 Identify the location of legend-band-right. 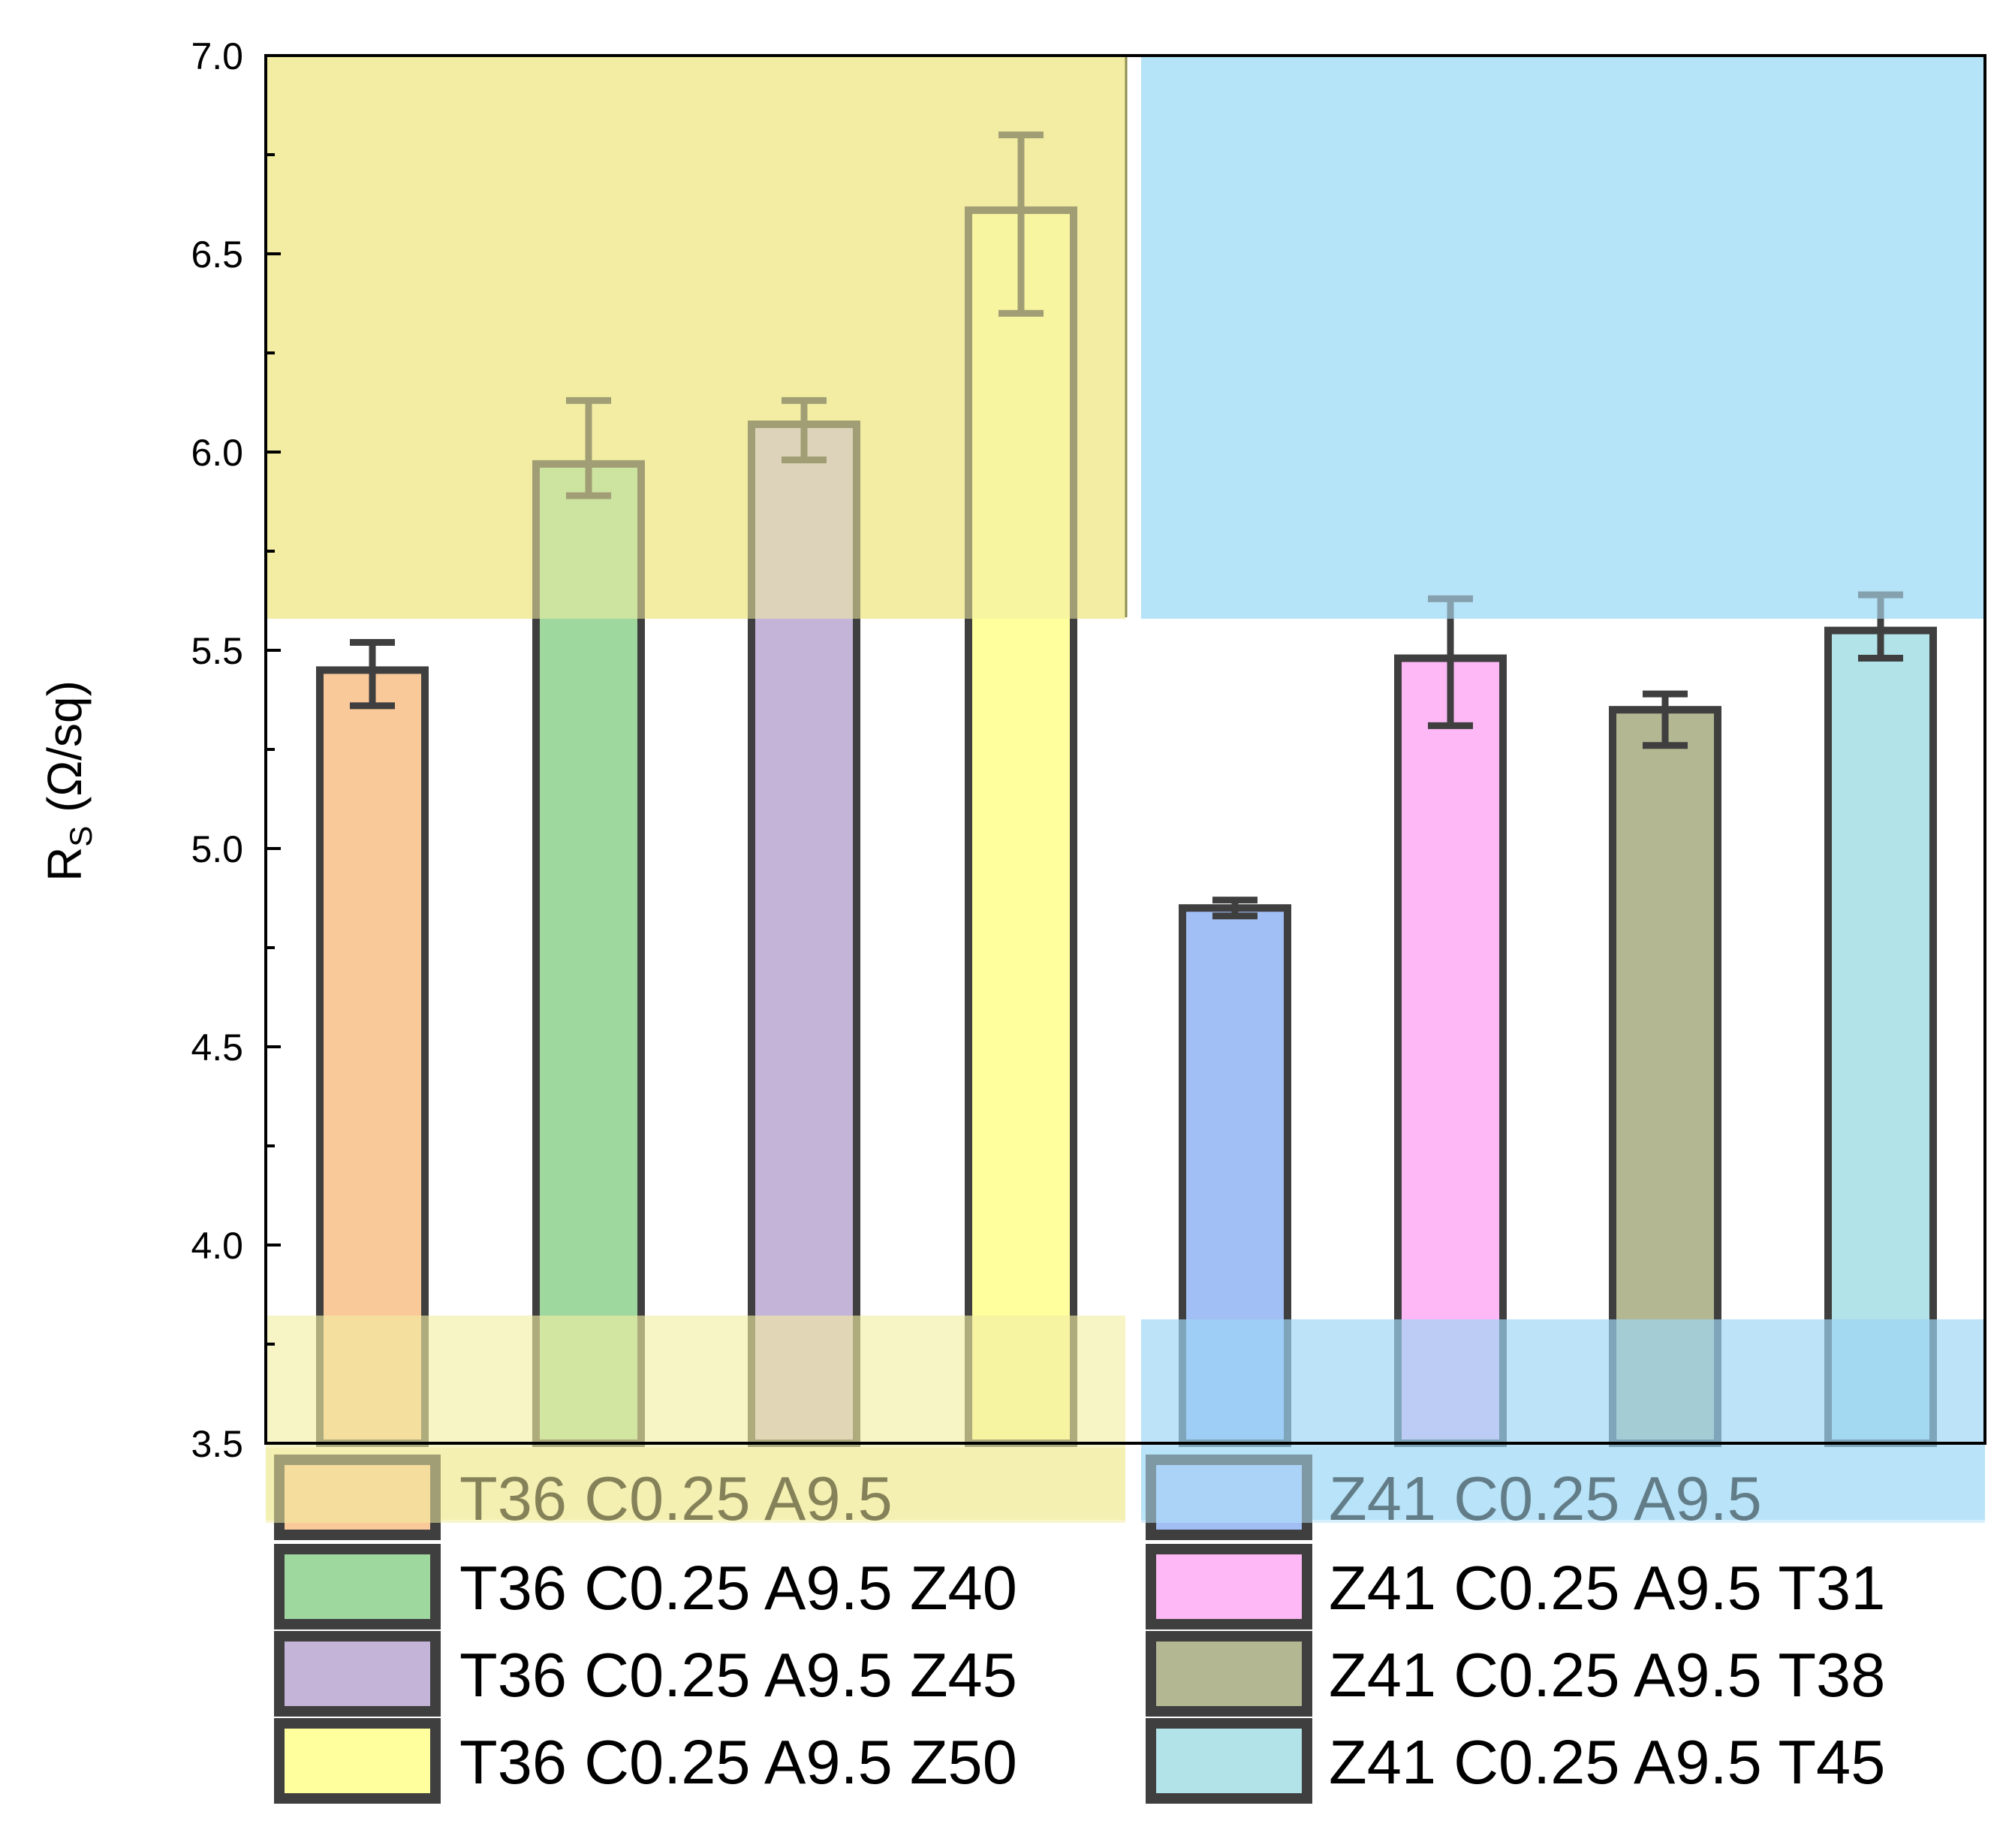
(1563, 1485).